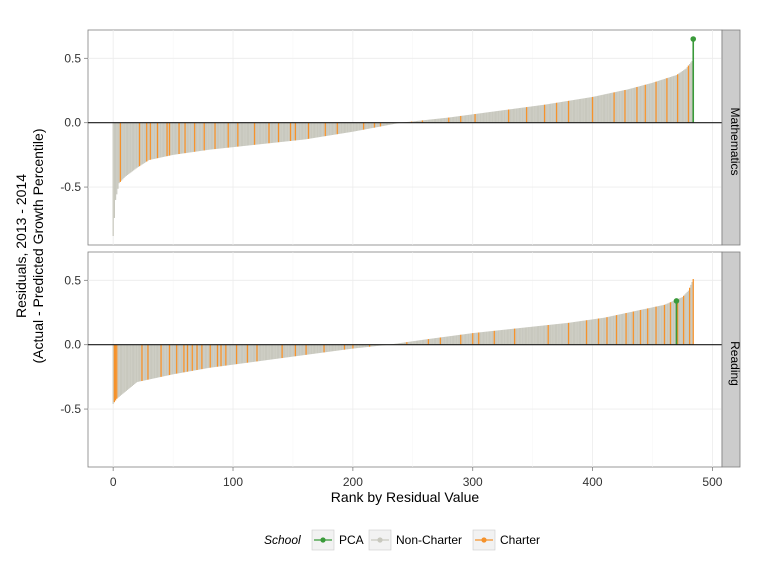  What do you see at coordinates (473, 482) in the screenshot?
I see `x-tick-label: 300` at bounding box center [473, 482].